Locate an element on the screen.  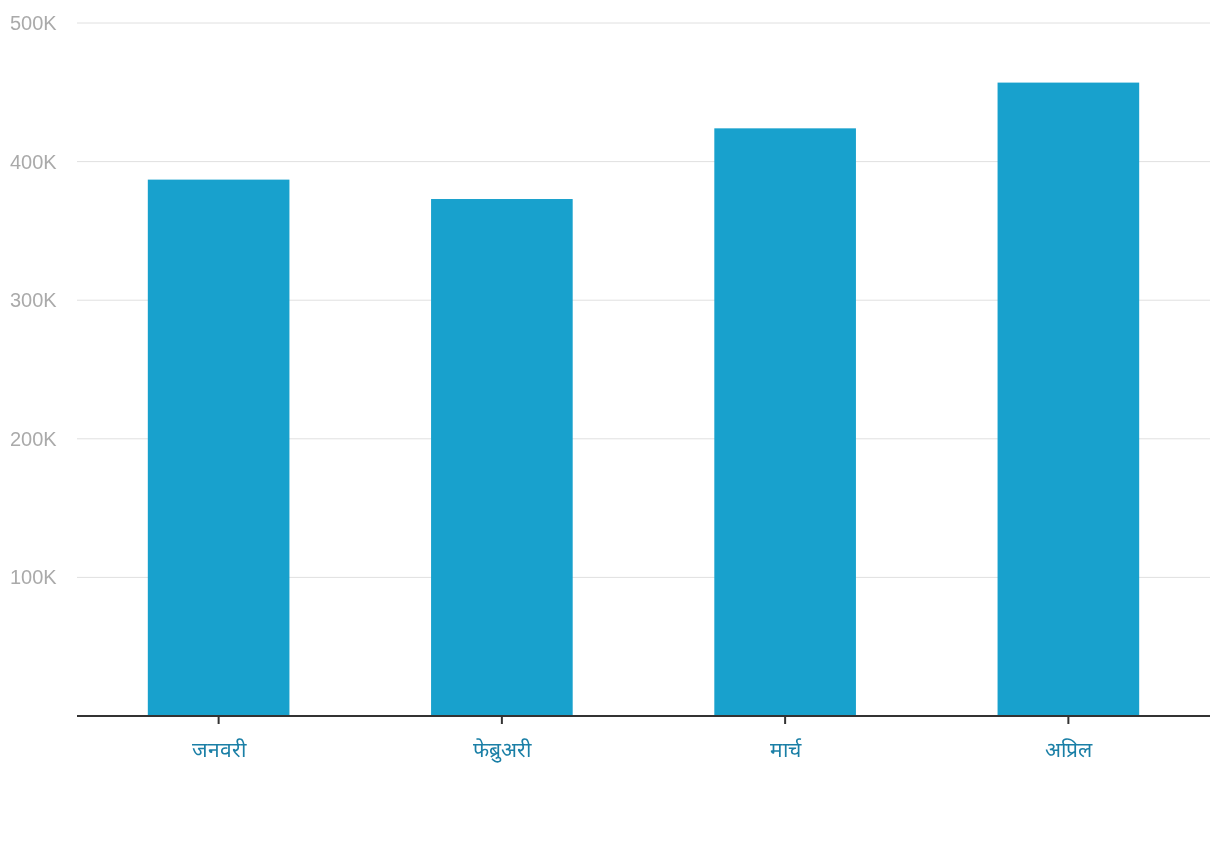
x-tick-label: अप्रिल is located at coordinates (1068, 749).